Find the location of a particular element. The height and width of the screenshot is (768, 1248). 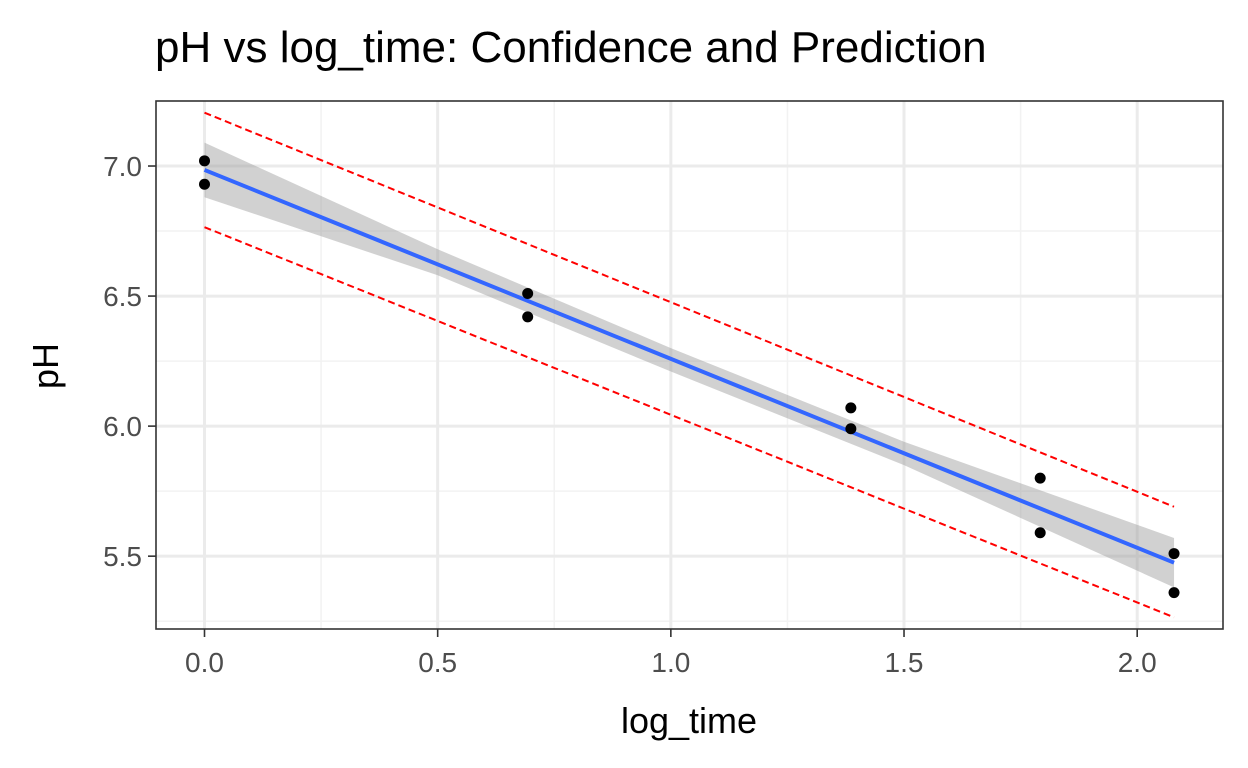

x-axis: 0.0 0.5 1.0 1.5 2.0 is located at coordinates (671, 653).